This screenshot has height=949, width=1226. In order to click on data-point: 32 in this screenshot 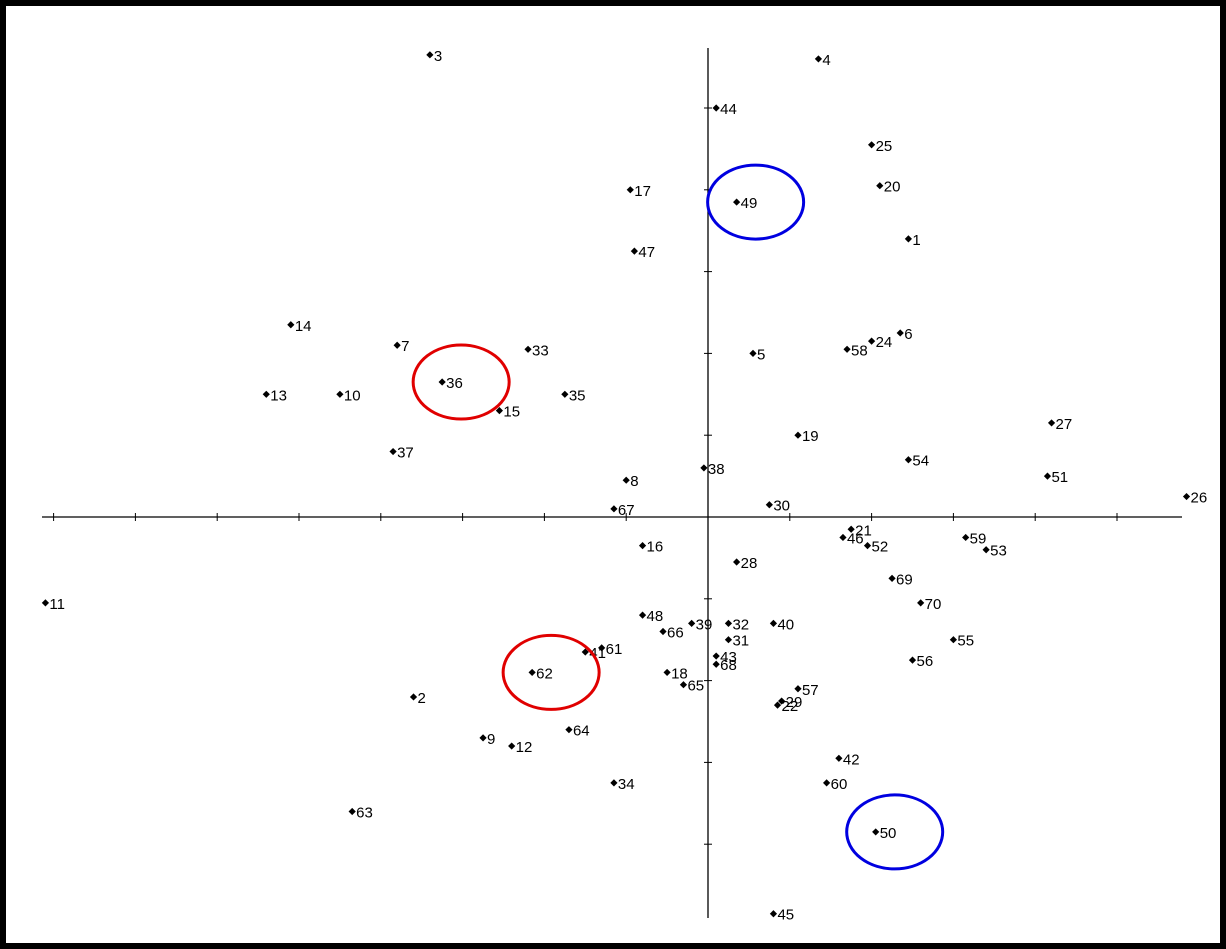, I will do `click(736, 624)`.